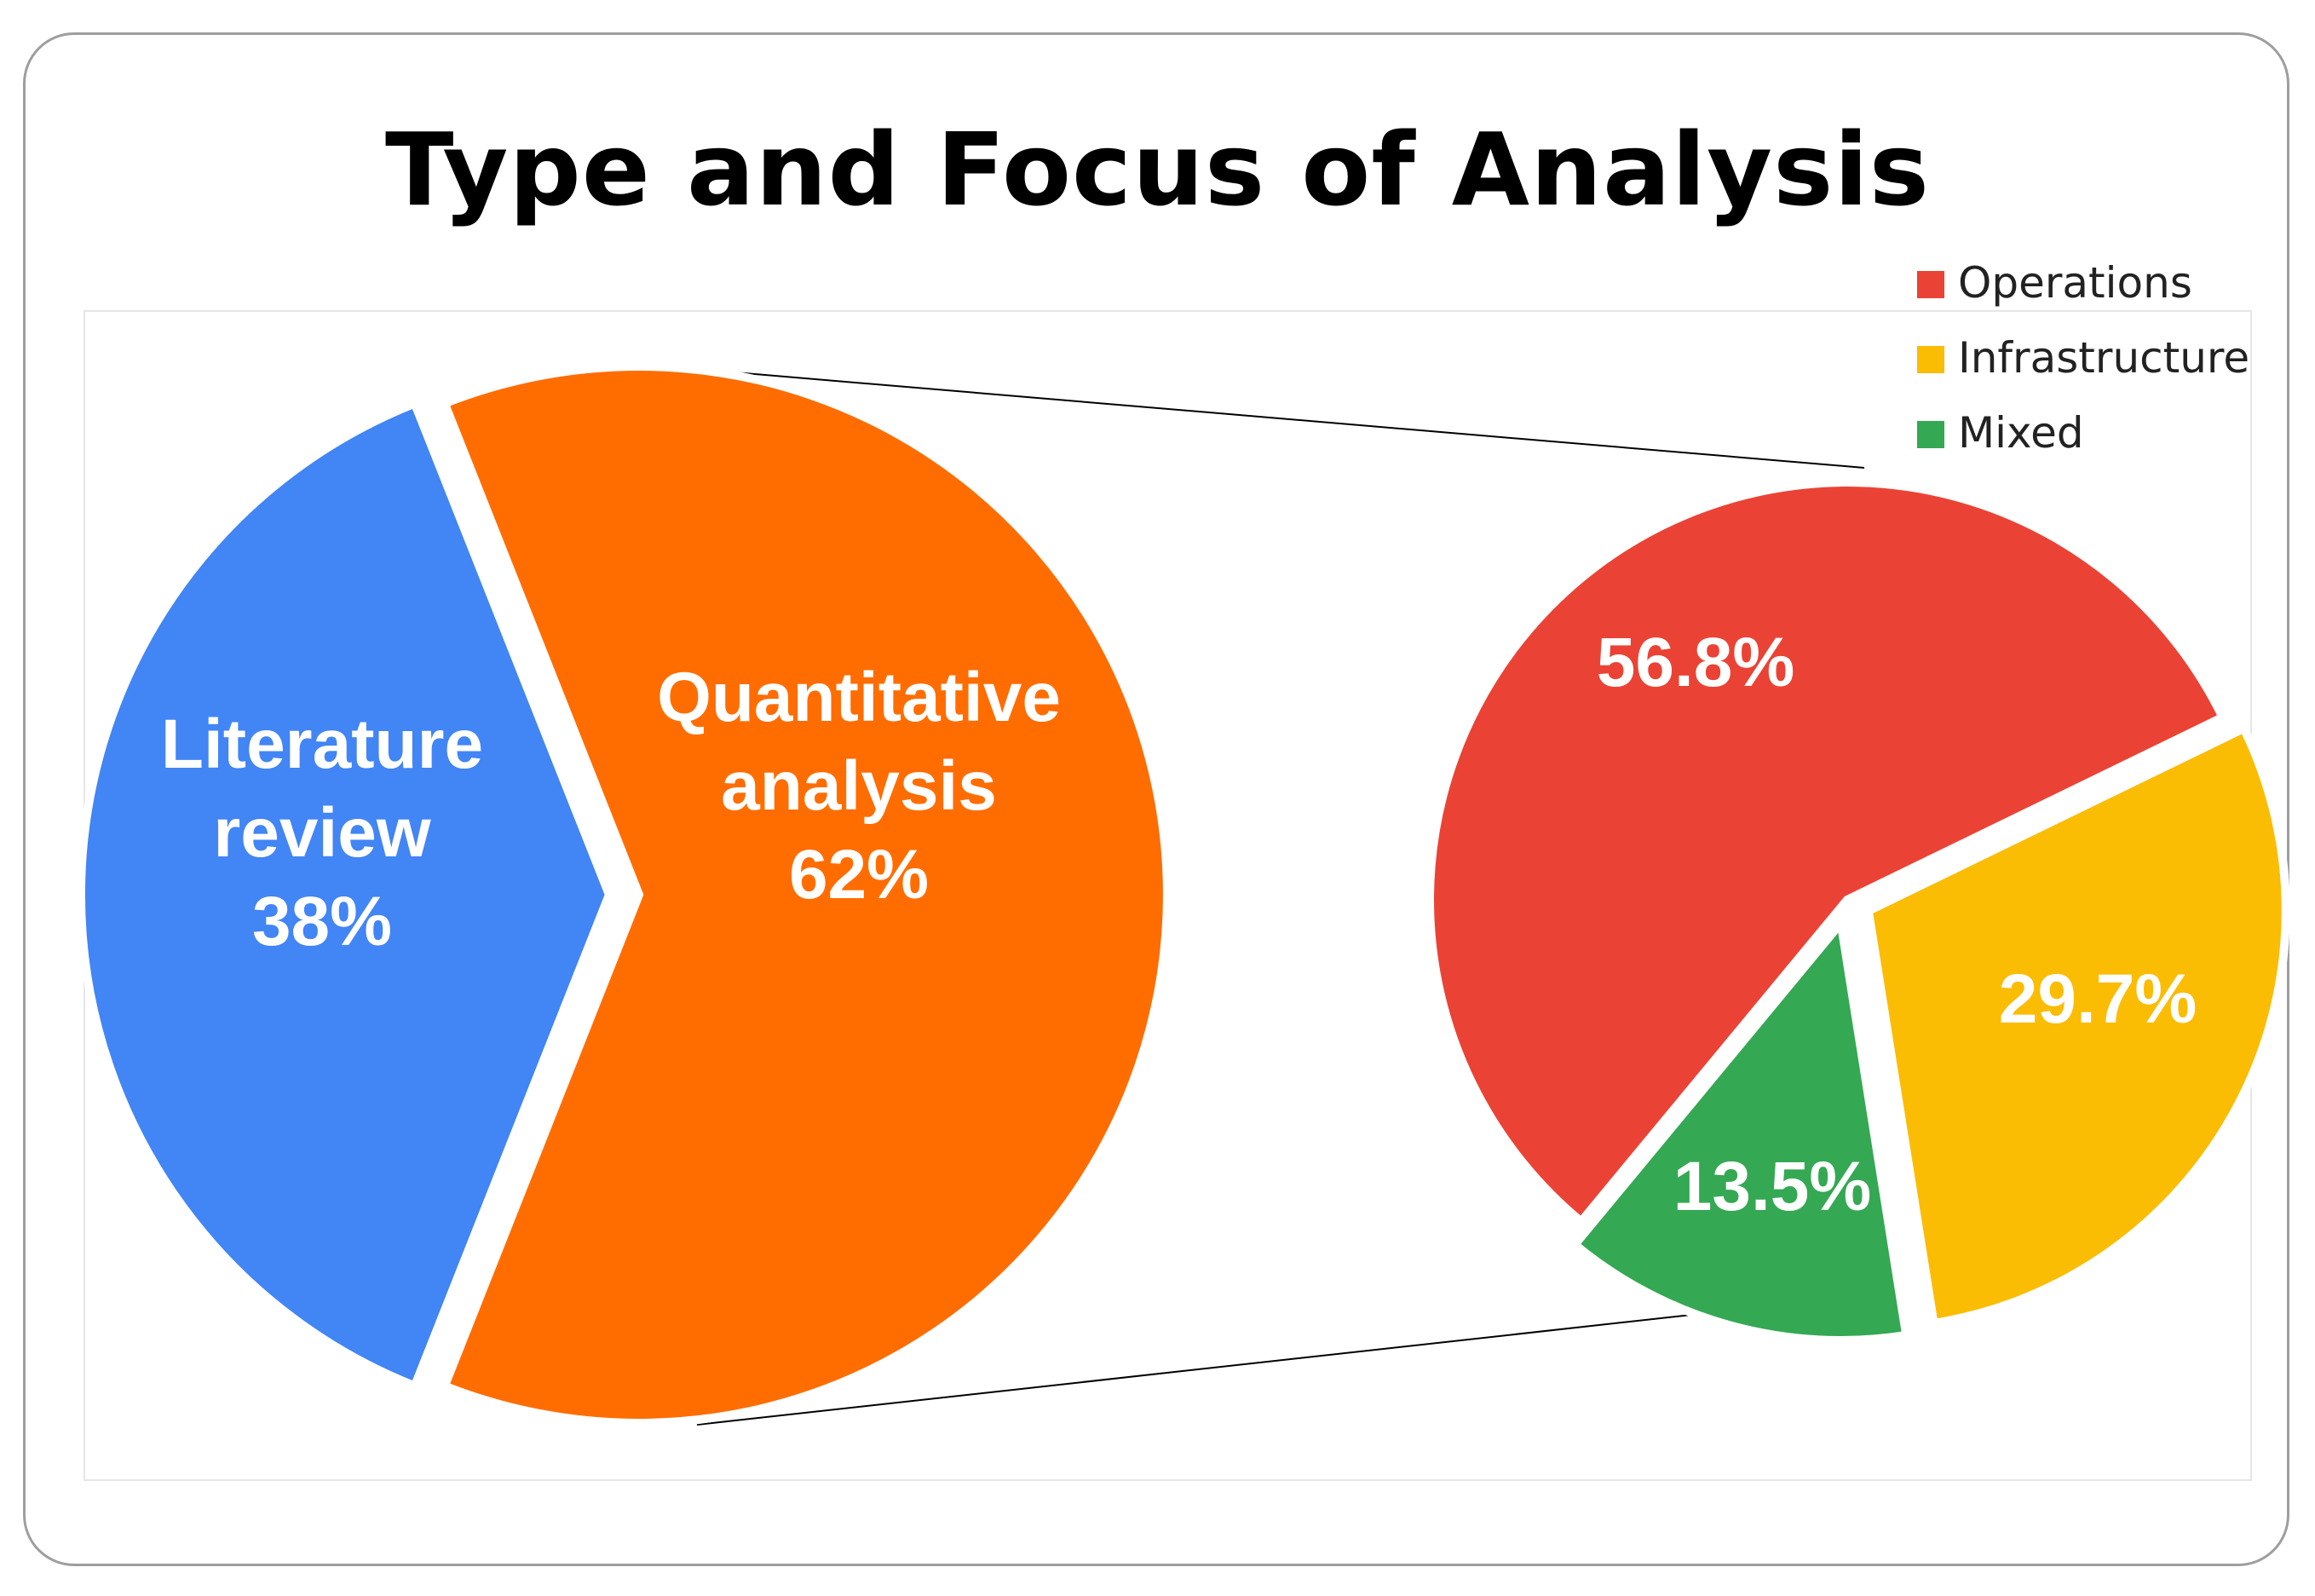 This screenshot has height=1596, width=2315. What do you see at coordinates (1930, 434) in the screenshot?
I see `legend-swatch-mixed` at bounding box center [1930, 434].